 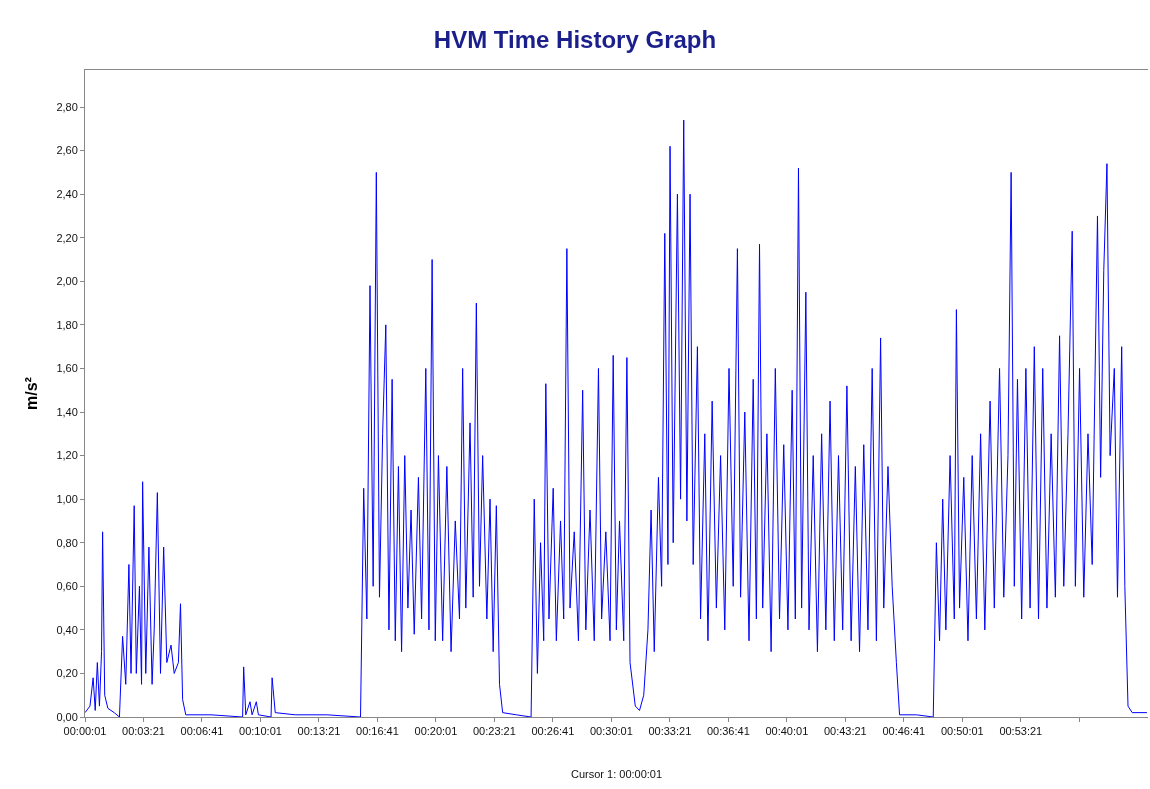 I want to click on y-tick-label: 0,40, so click(x=67, y=629).